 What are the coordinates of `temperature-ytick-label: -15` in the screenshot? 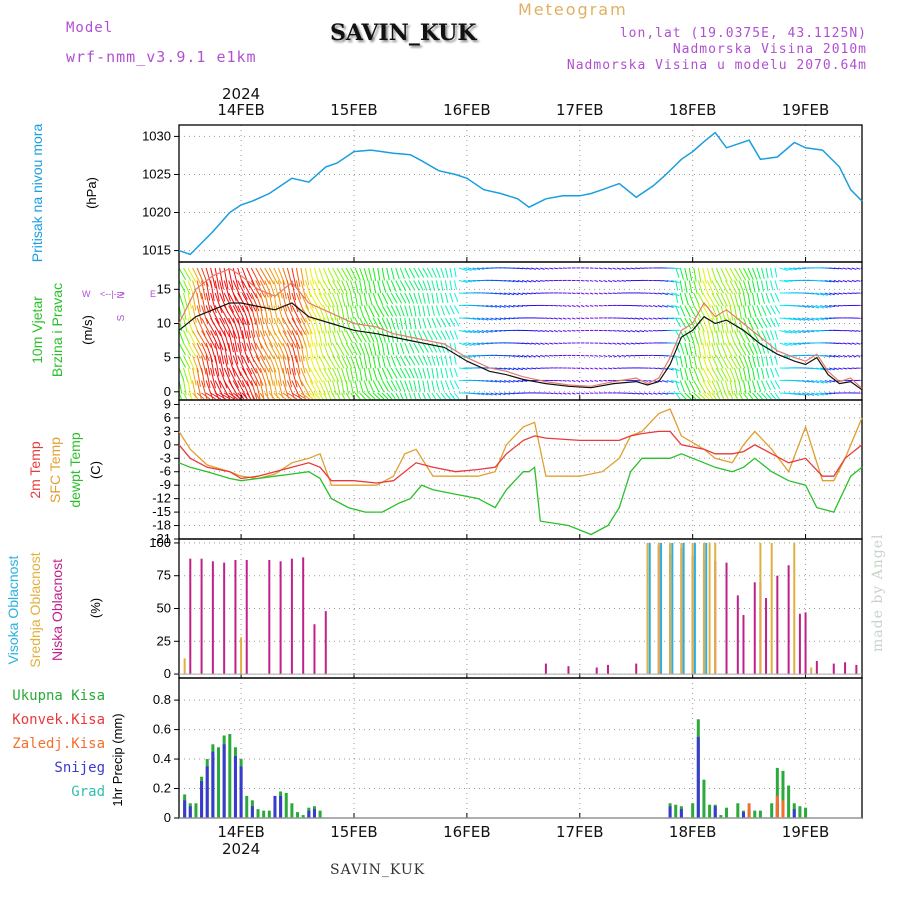 It's located at (161, 511).